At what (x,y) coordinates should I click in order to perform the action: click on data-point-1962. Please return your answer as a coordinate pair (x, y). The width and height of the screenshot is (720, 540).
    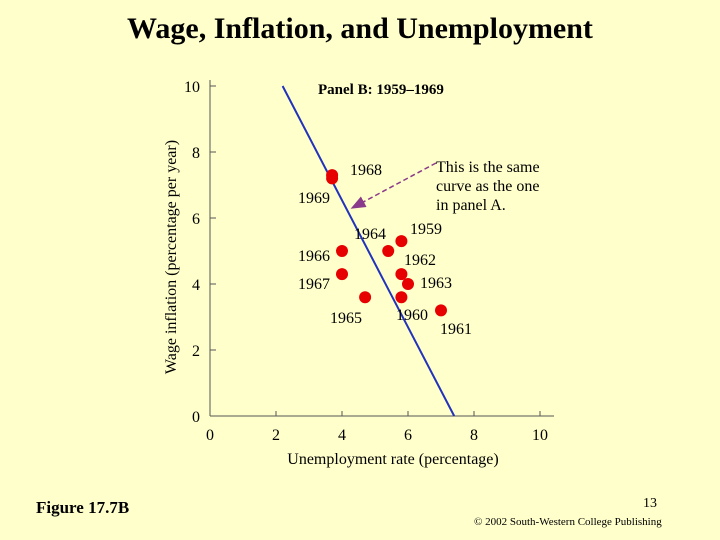
    Looking at the image, I should click on (401, 274).